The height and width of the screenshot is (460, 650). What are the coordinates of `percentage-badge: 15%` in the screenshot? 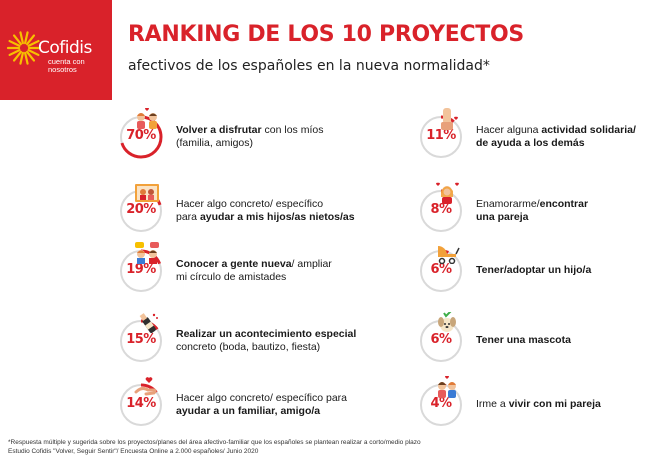 It's located at (141, 338).